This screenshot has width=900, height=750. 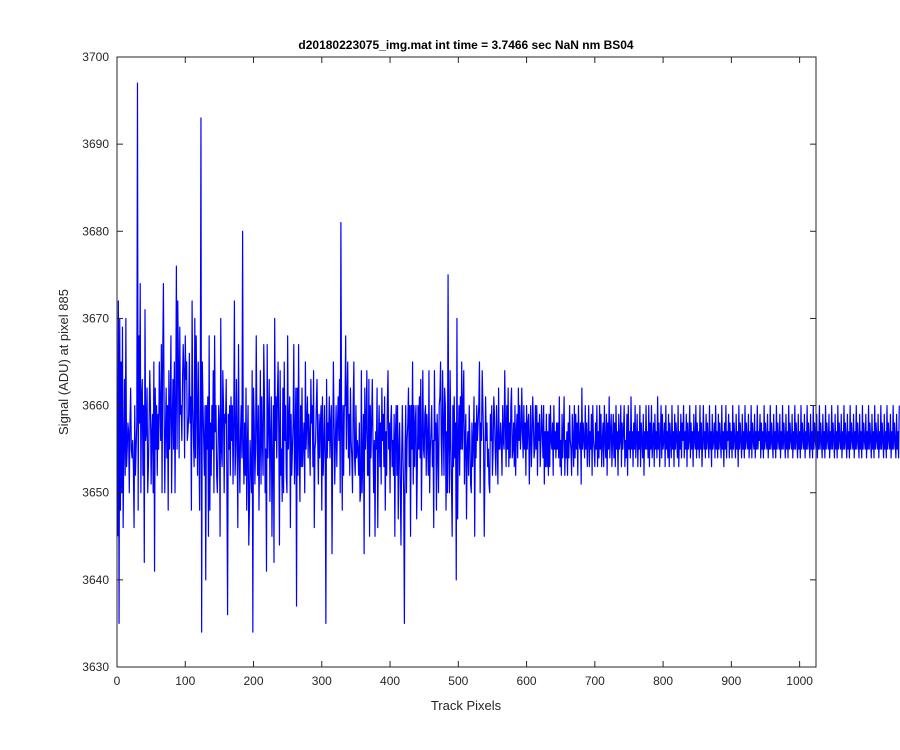 What do you see at coordinates (458, 681) in the screenshot?
I see `x-tick-label: 500` at bounding box center [458, 681].